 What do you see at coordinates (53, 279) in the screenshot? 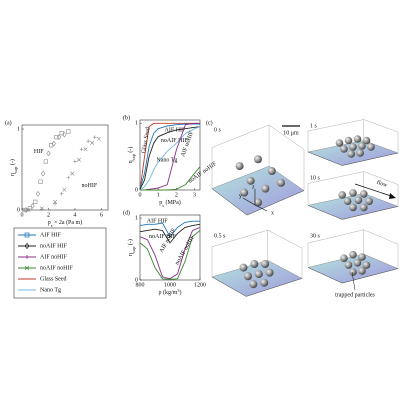
I see `legend-label: Glass Seed` at bounding box center [53, 279].